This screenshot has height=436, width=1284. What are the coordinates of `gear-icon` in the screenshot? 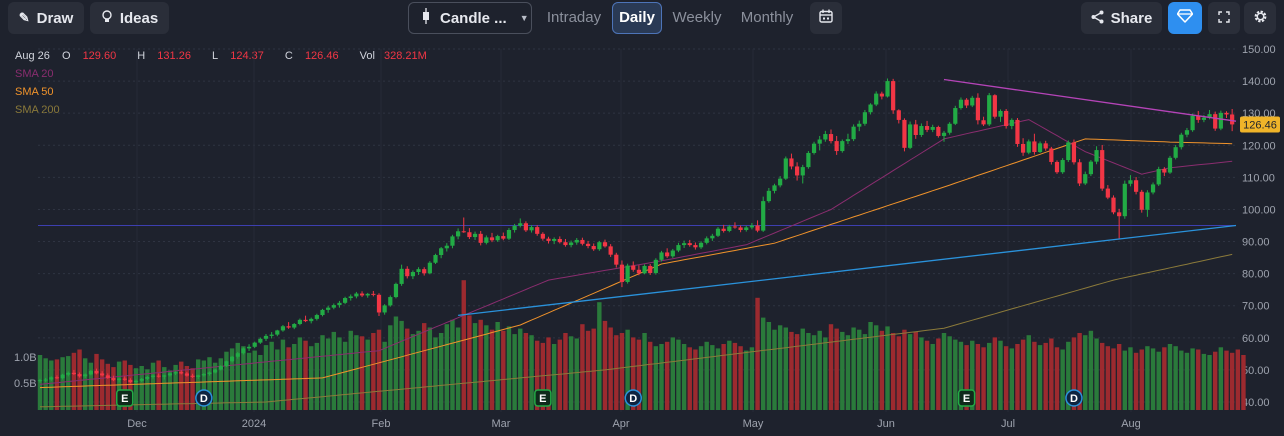 It's located at (1260, 18).